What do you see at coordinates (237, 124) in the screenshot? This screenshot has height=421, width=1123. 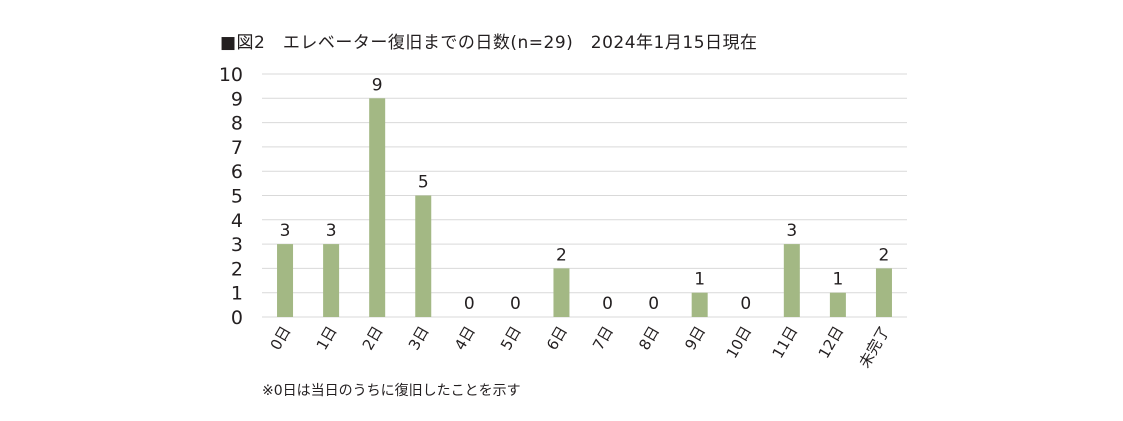 I see `y-tick-label: 8` at bounding box center [237, 124].